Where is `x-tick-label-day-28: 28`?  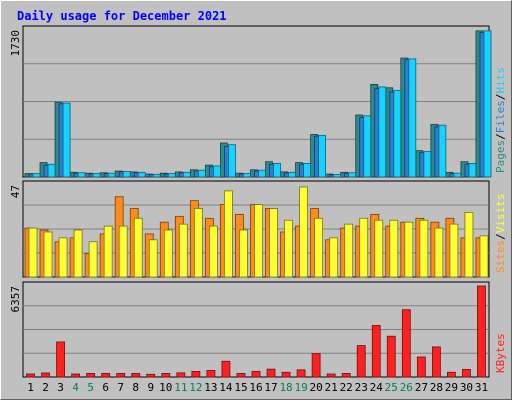 x-tick-label-day-28: 28 is located at coordinates (436, 387).